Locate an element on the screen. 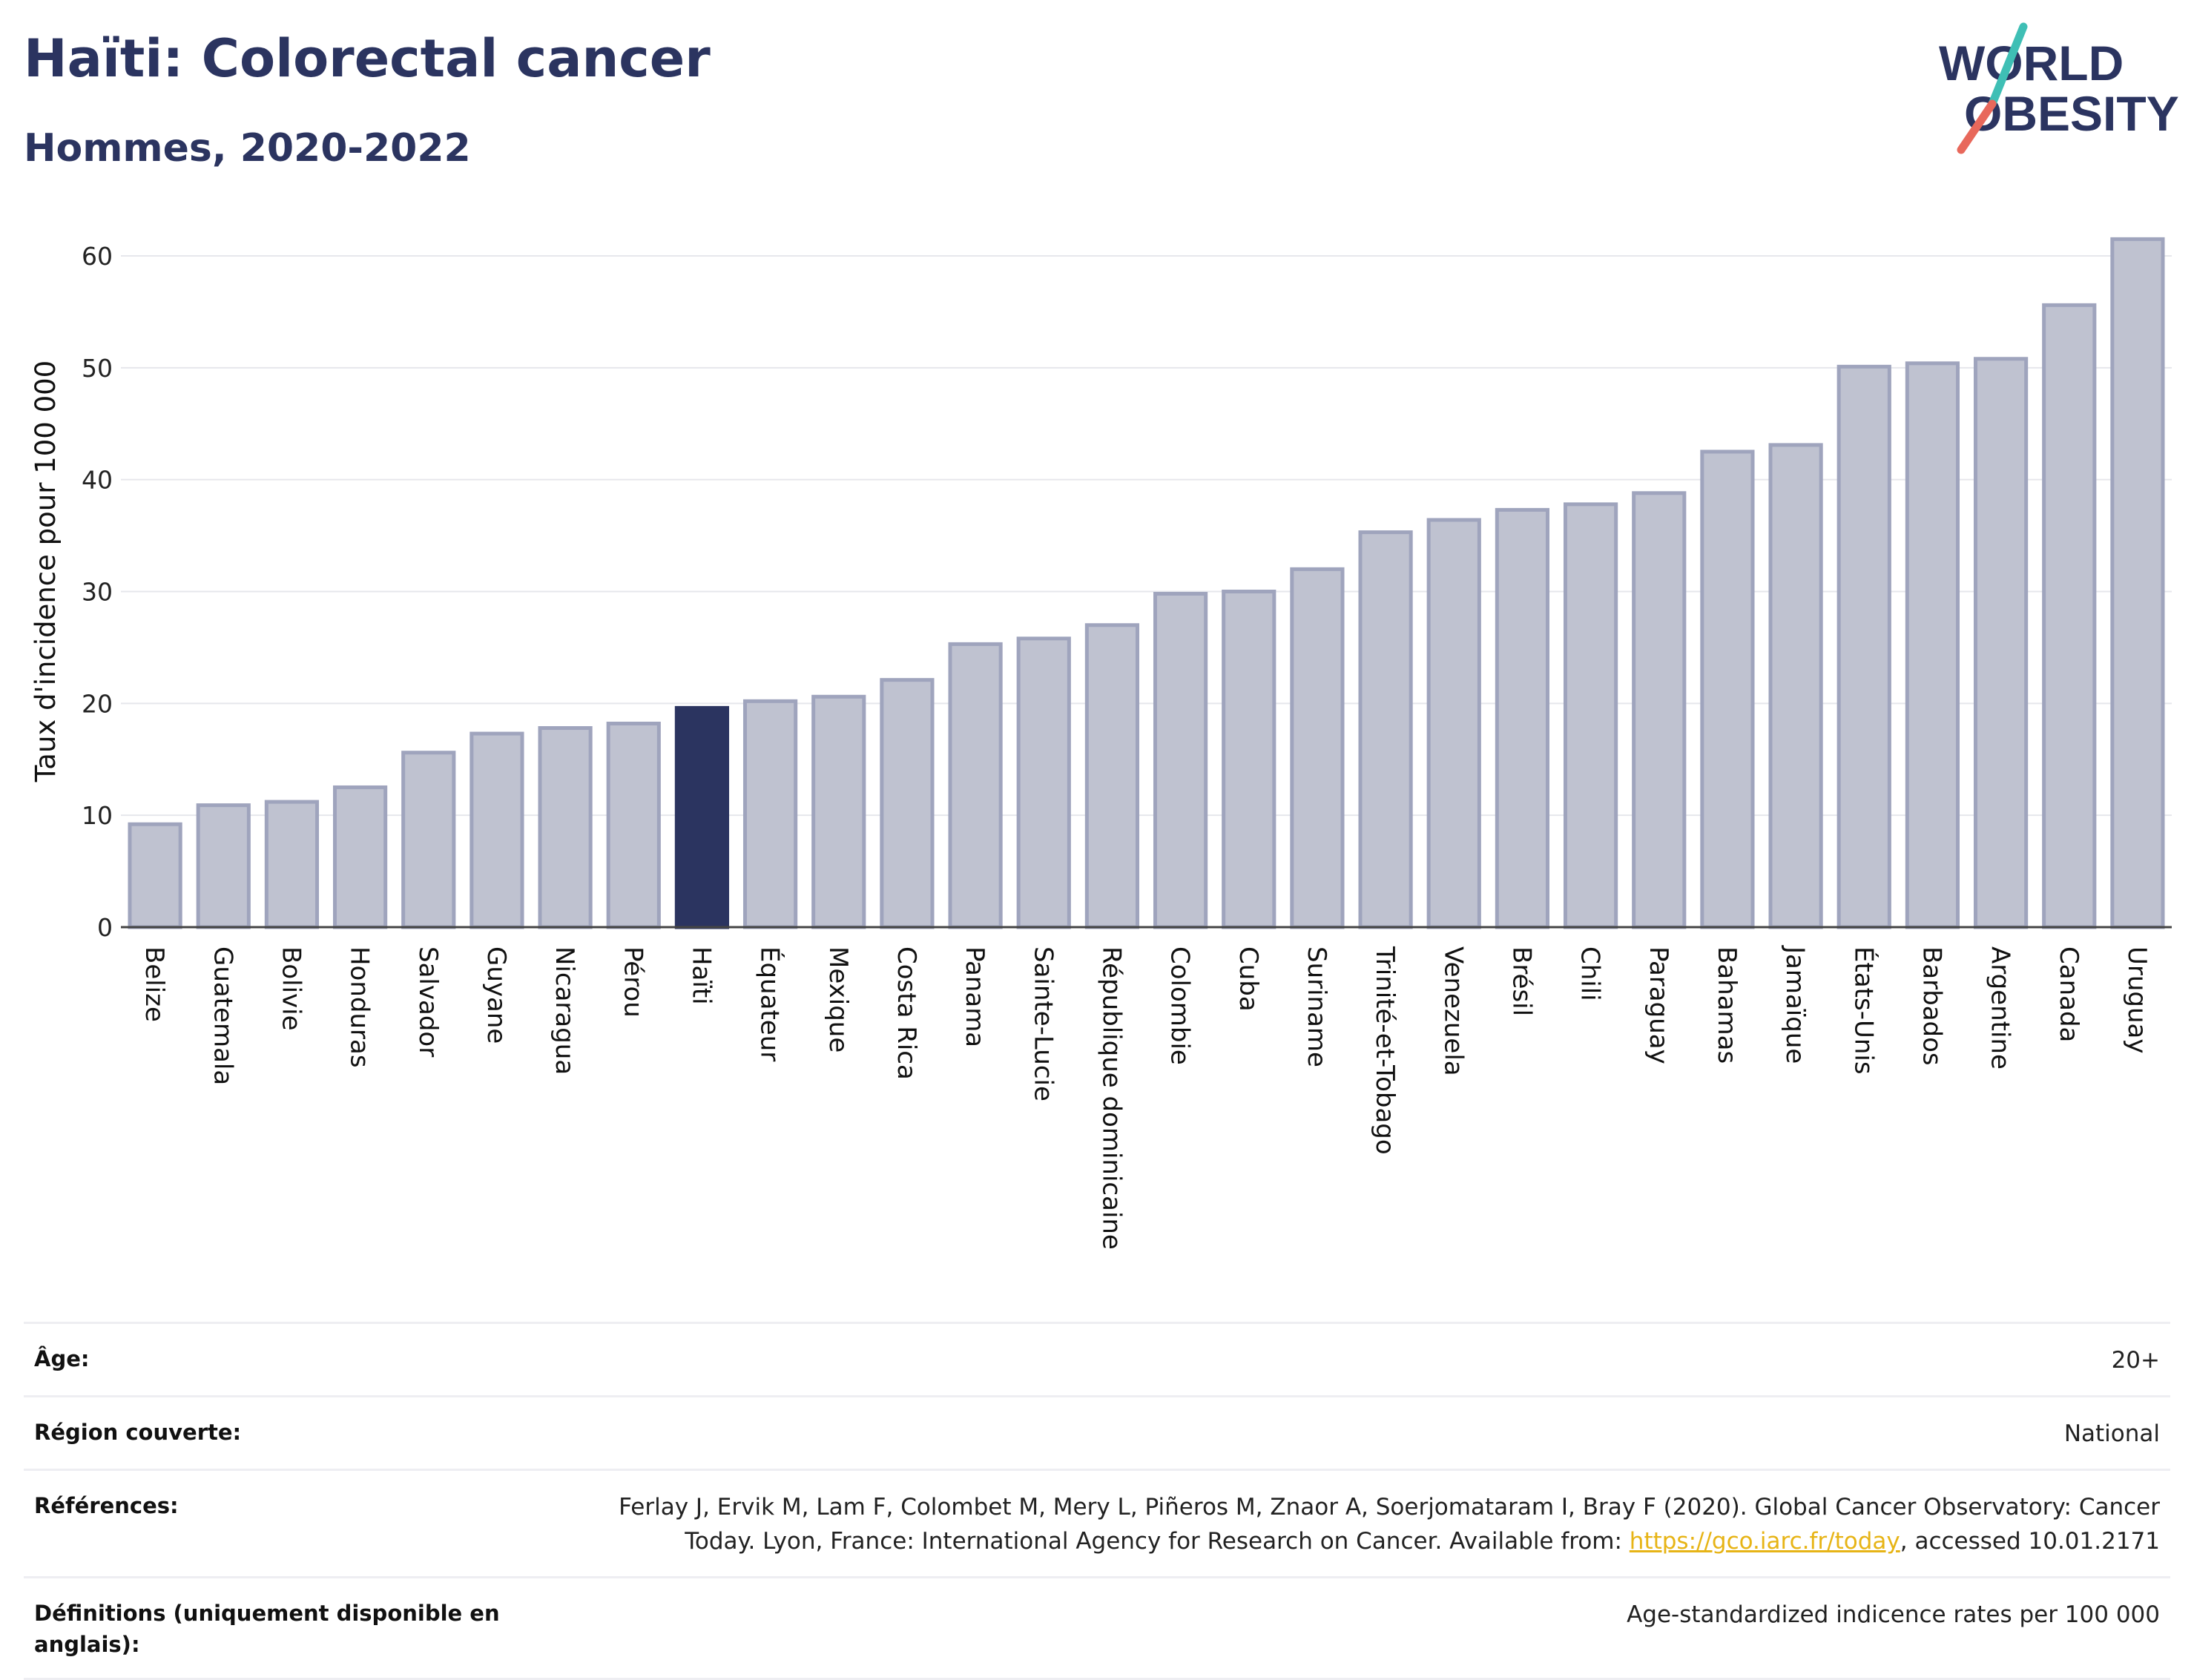 The image size is (2194, 1680). x-tick-label: Panama is located at coordinates (974, 997).